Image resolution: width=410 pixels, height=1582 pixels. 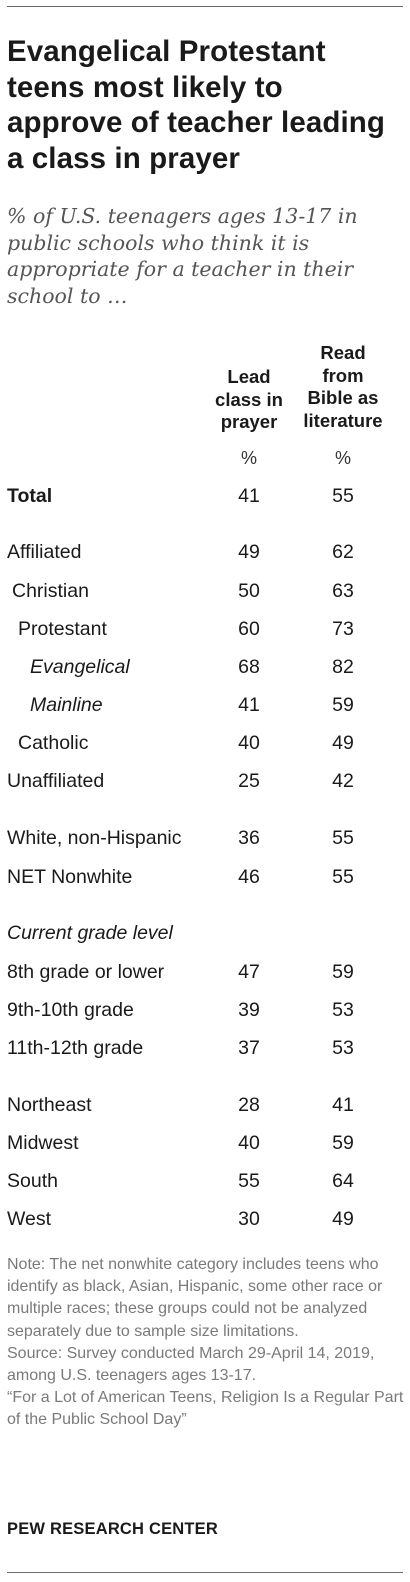 What do you see at coordinates (205, 880) in the screenshot?
I see `table-row: NET Nonwhite 46 55` at bounding box center [205, 880].